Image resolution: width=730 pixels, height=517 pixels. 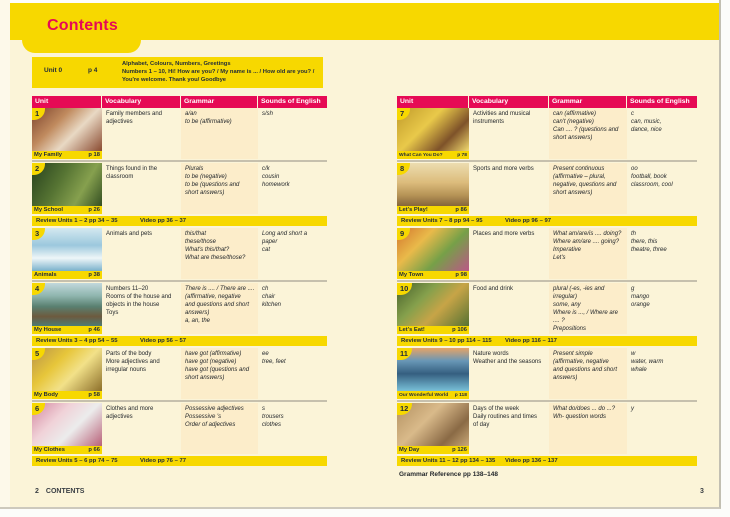 I want to click on unit-0-page: p 4, so click(x=93, y=70).